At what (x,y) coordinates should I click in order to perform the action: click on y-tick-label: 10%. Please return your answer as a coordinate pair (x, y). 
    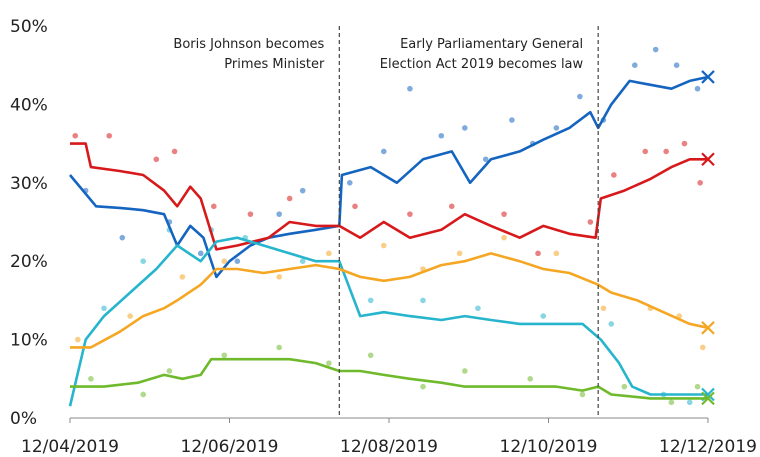
    Looking at the image, I should click on (29, 341).